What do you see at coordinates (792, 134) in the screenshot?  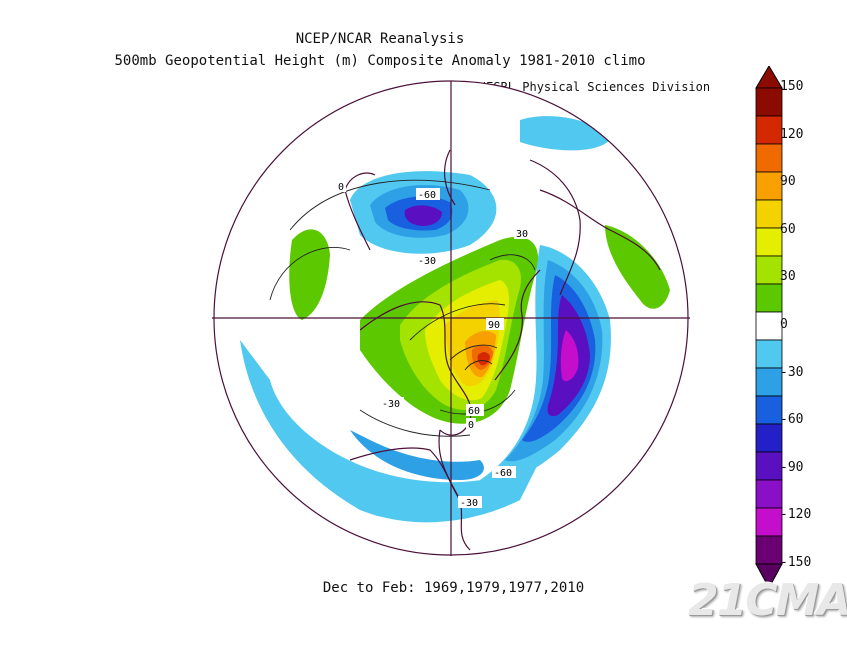 I see `colorbar-tick-label: 120` at bounding box center [792, 134].